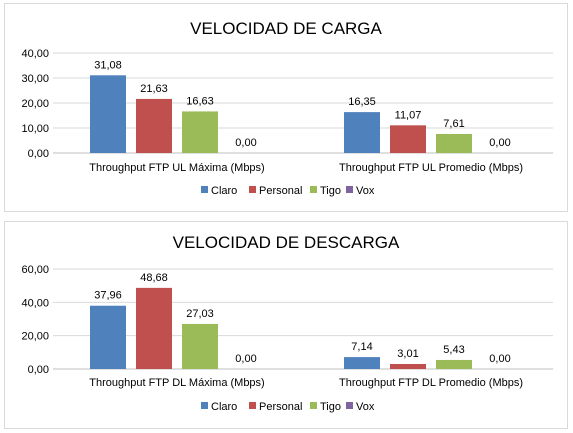  I want to click on data-label: 16,35, so click(362, 102).